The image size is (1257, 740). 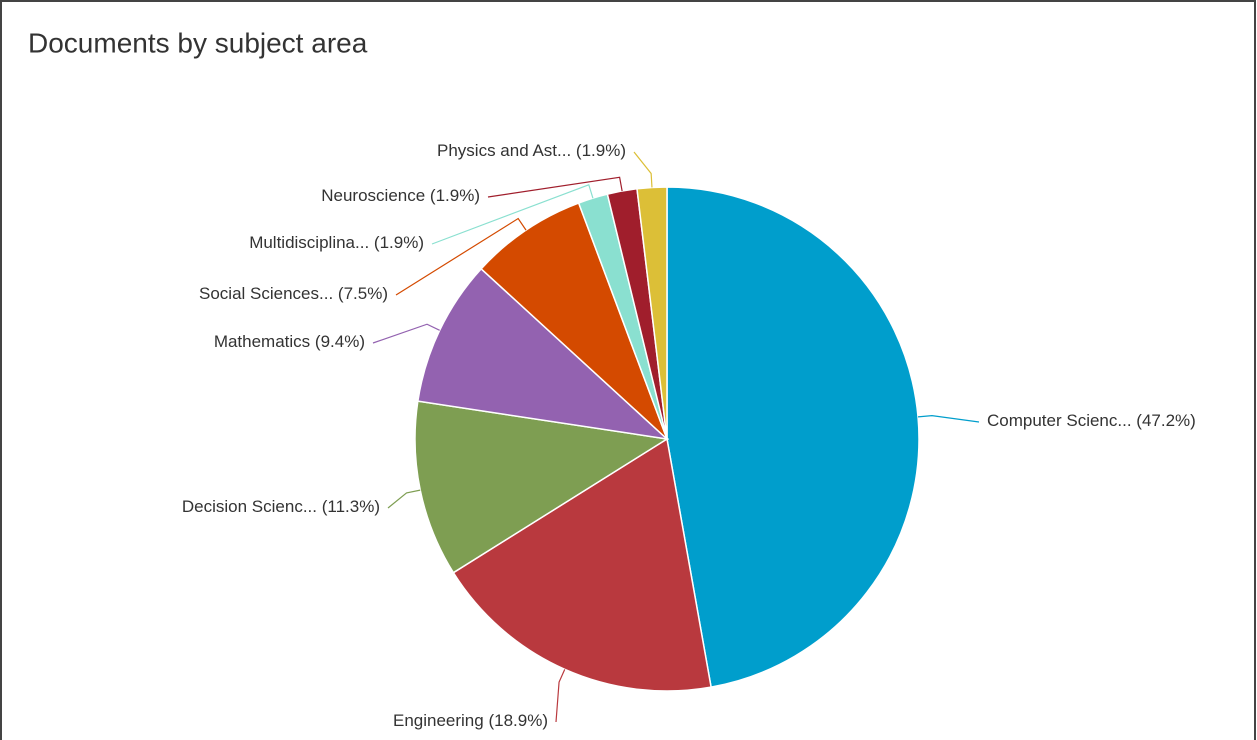 I want to click on value-label: (7.5%), so click(x=363, y=293).